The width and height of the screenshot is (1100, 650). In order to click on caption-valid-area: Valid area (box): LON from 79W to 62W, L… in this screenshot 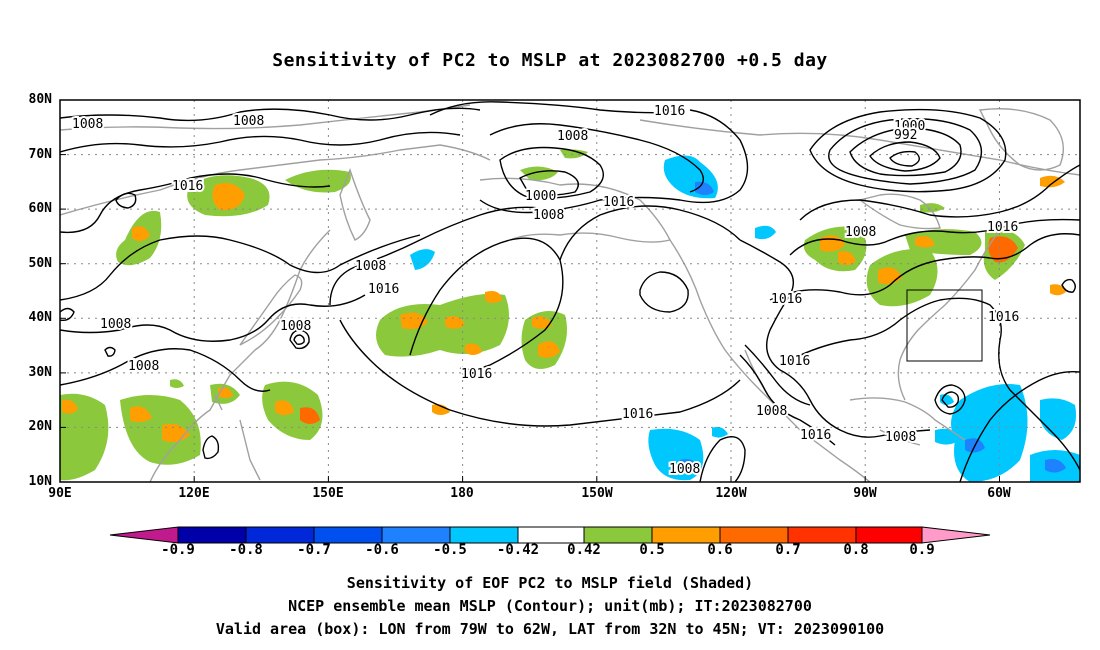, I will do `click(550, 629)`.